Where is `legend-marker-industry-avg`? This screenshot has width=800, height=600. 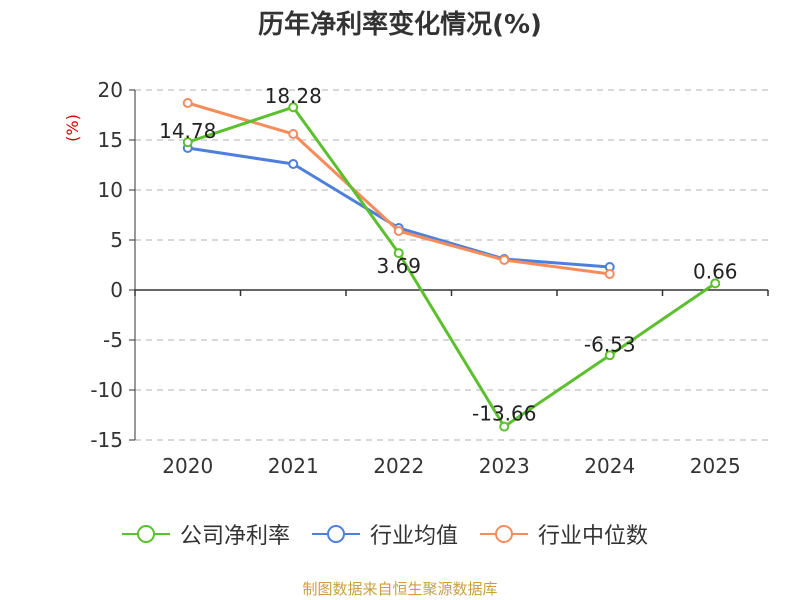 legend-marker-industry-avg is located at coordinates (336, 534).